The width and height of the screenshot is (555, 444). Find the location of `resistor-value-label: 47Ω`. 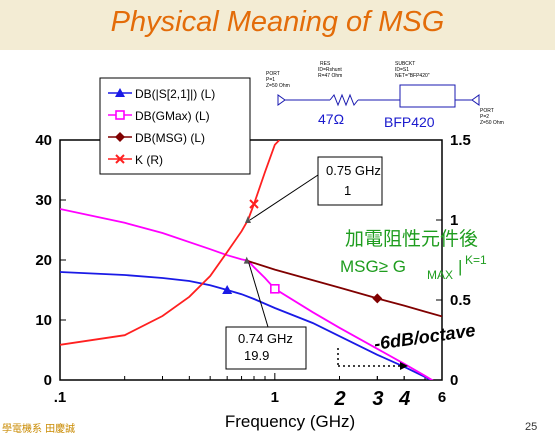

resistor-value-label: 47Ω is located at coordinates (331, 119).